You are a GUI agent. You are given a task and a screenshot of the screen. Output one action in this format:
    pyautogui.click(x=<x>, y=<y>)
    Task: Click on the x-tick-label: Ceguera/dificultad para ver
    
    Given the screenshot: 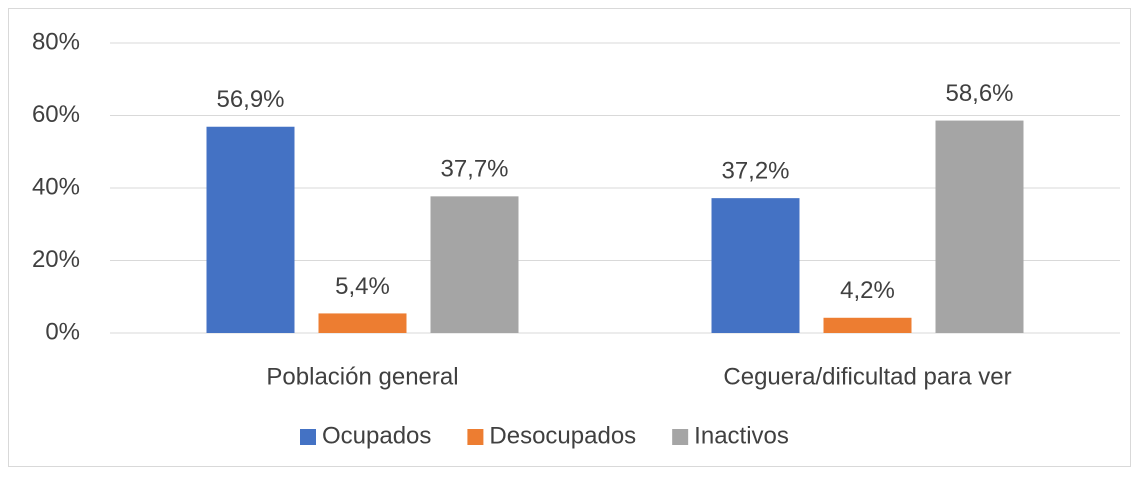 What is the action you would take?
    pyautogui.click(x=867, y=376)
    